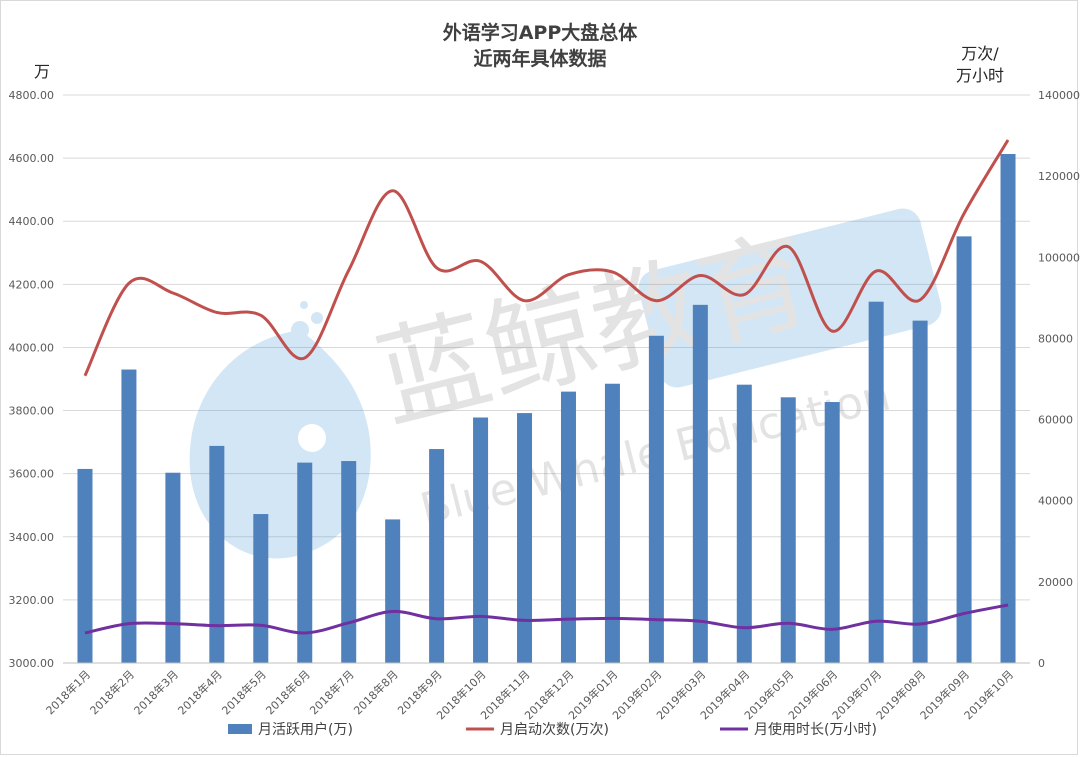  I want to click on chart-title-line-1: 外语学习APP大盘总体, so click(540, 33).